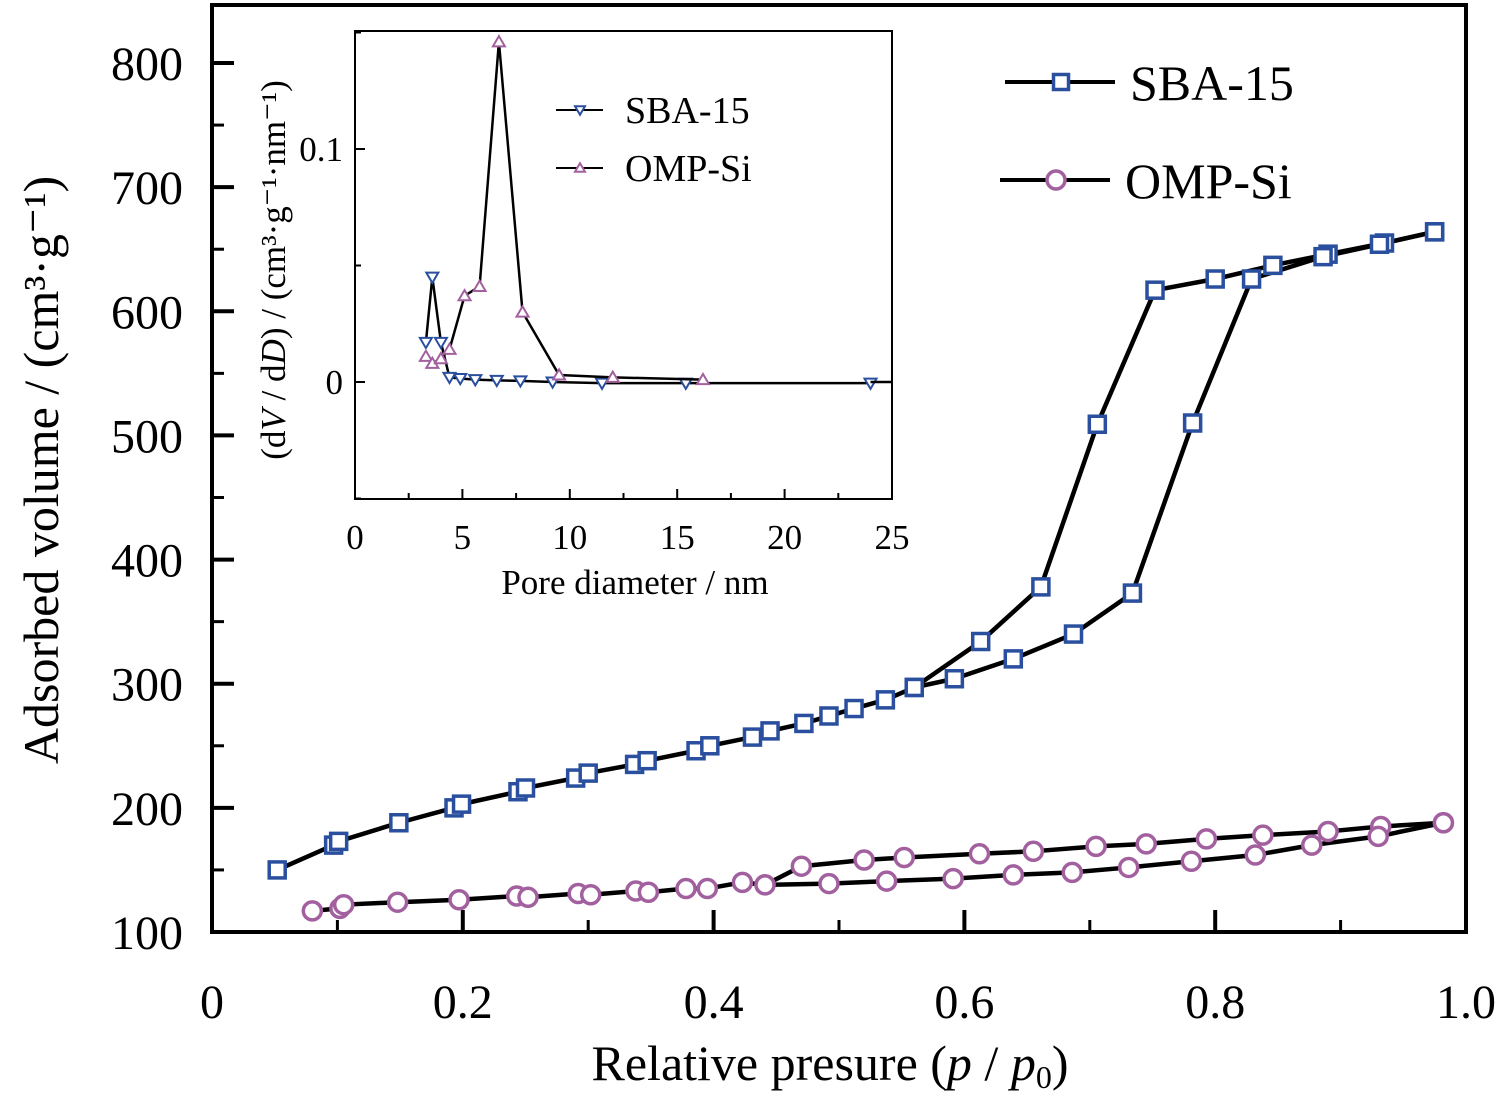 This screenshot has width=1506, height=1094. What do you see at coordinates (41, 470) in the screenshot?
I see `main-y-axis-title: Adsorbed volume / (cm³·g⁻¹)` at bounding box center [41, 470].